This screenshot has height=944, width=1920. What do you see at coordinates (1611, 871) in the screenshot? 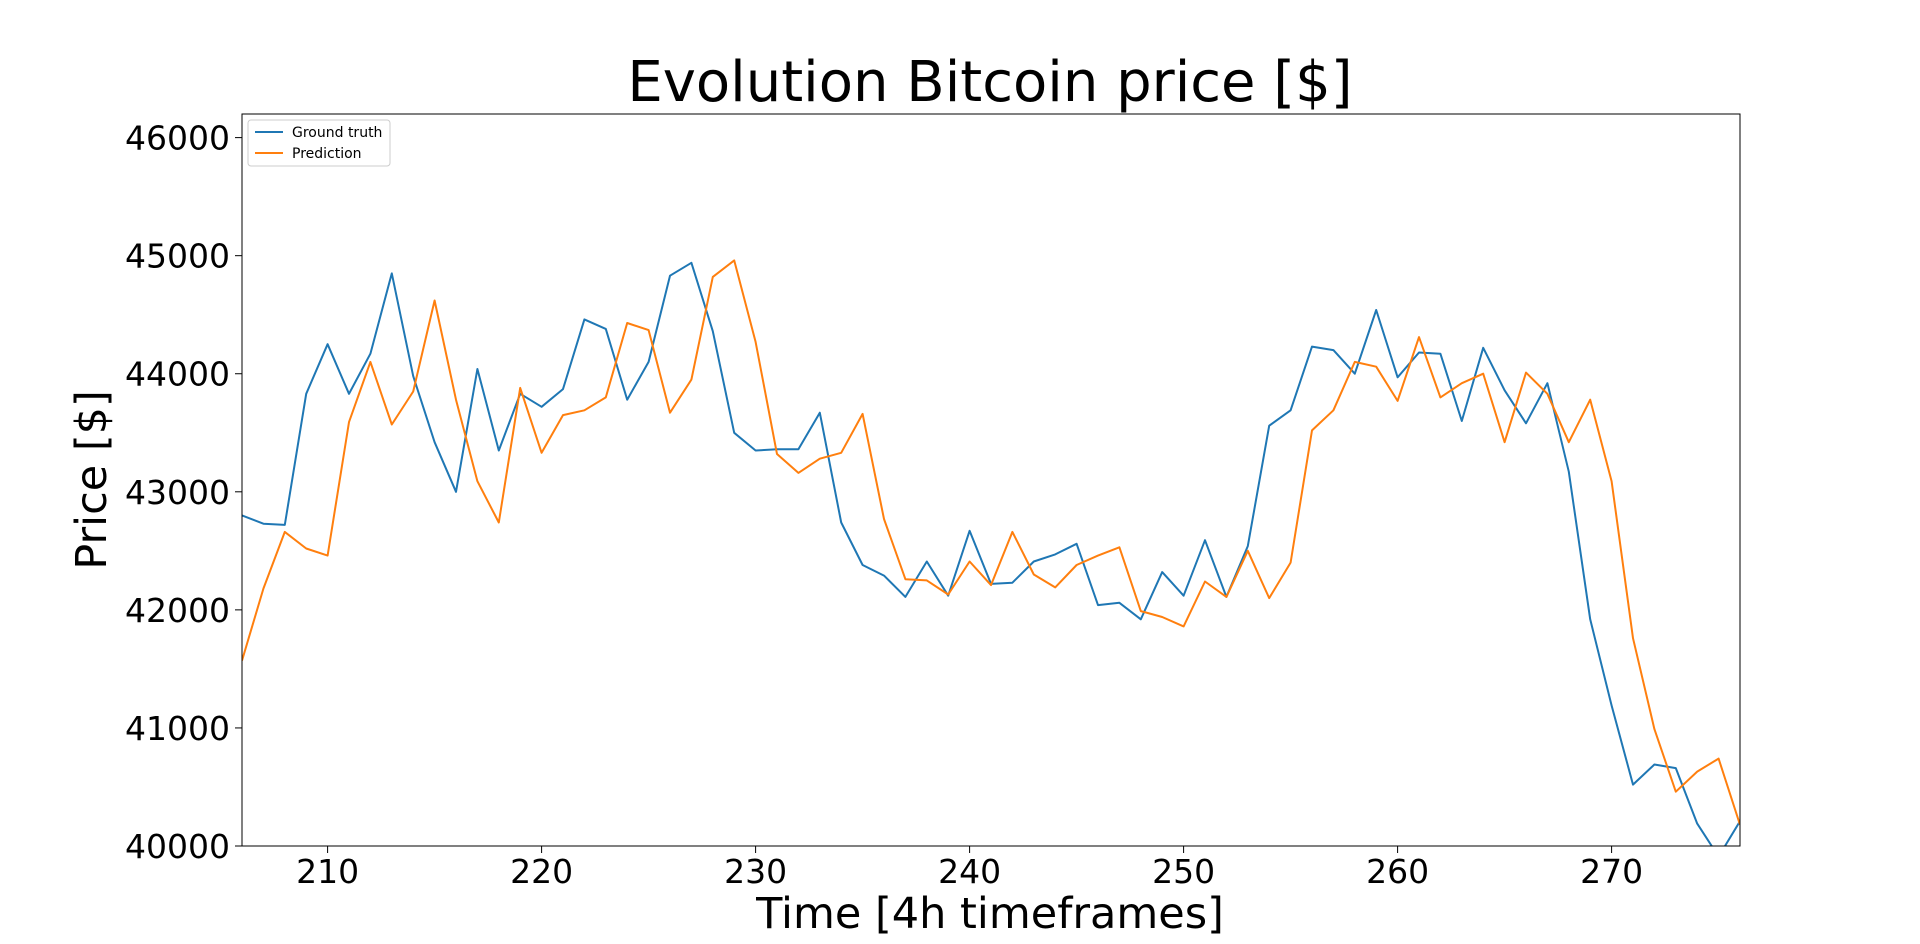
I see `x-tick-label: 270` at bounding box center [1611, 871].